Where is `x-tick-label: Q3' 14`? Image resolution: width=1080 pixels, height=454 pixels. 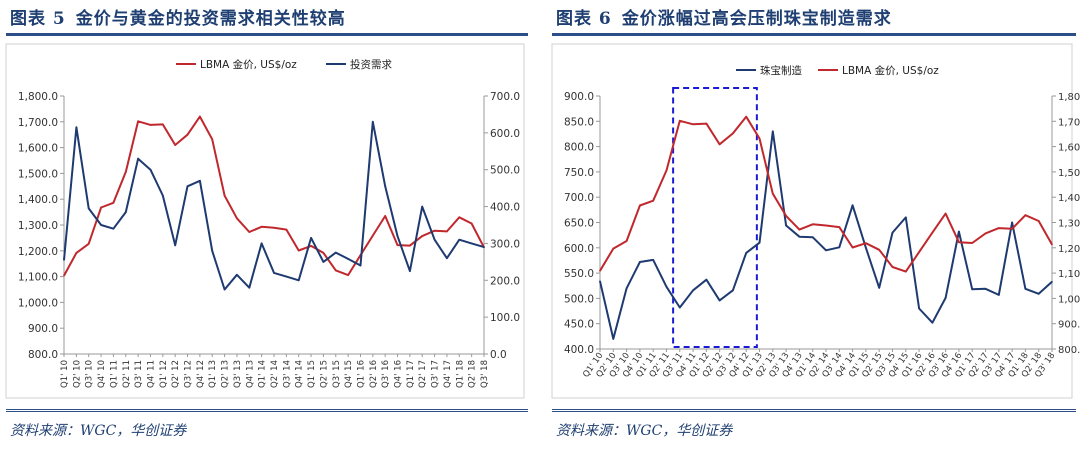 x-tick-label: Q3' 14 is located at coordinates (287, 374).